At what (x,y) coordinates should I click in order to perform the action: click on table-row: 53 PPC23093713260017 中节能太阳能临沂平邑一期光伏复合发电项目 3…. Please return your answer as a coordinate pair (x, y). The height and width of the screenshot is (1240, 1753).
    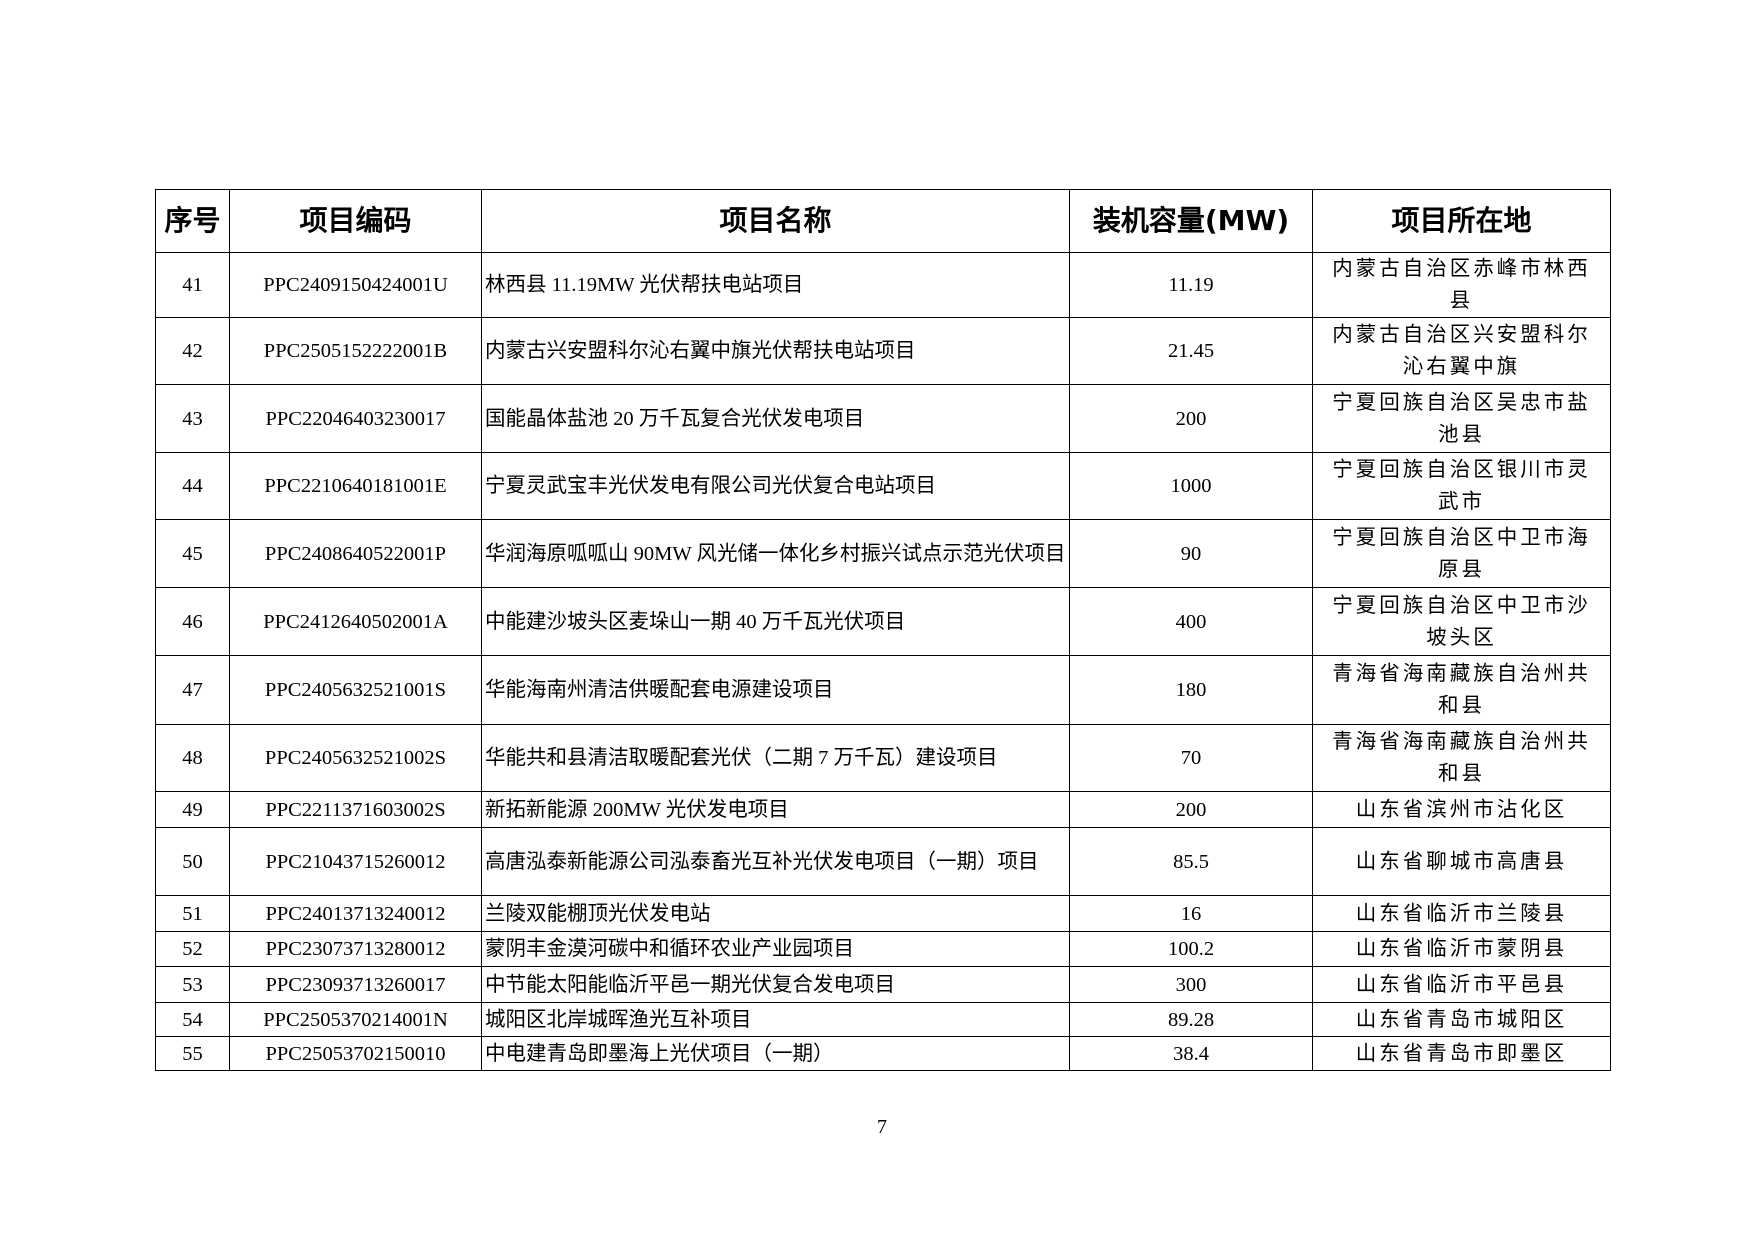
    Looking at the image, I should click on (883, 984).